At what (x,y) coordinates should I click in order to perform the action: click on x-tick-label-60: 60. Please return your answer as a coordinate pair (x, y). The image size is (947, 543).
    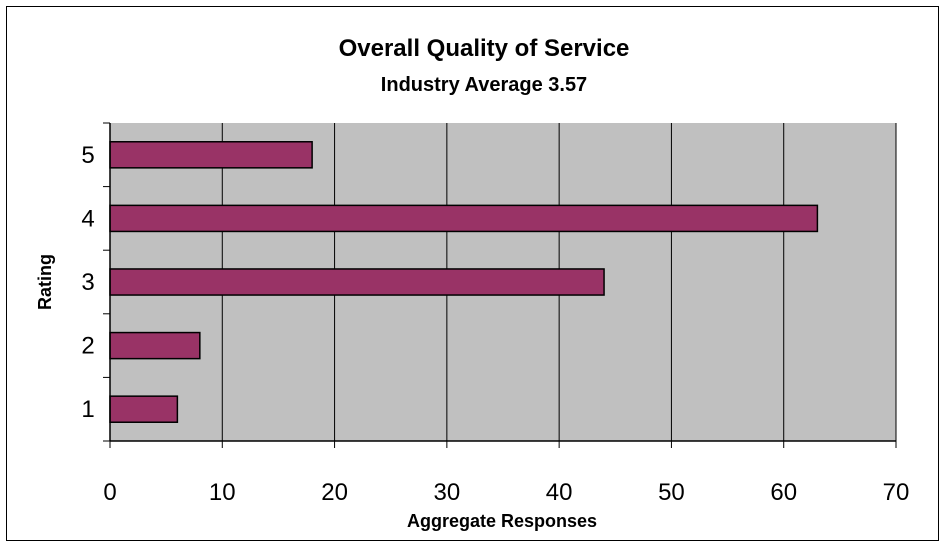
    Looking at the image, I should click on (783, 492).